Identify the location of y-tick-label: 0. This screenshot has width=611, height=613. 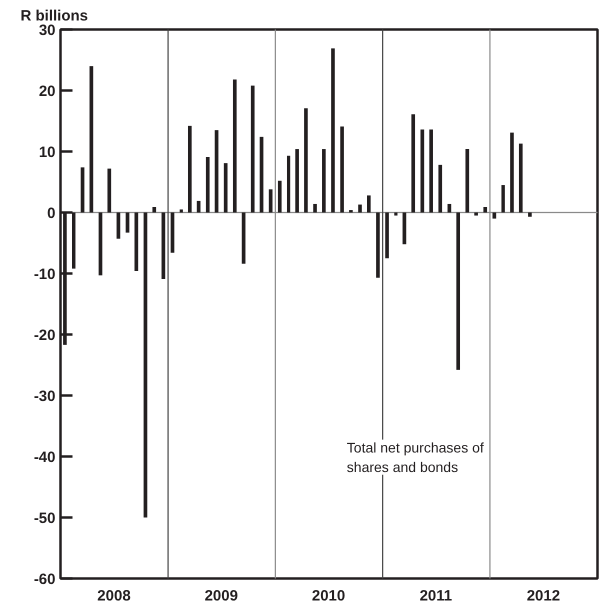
(51, 213).